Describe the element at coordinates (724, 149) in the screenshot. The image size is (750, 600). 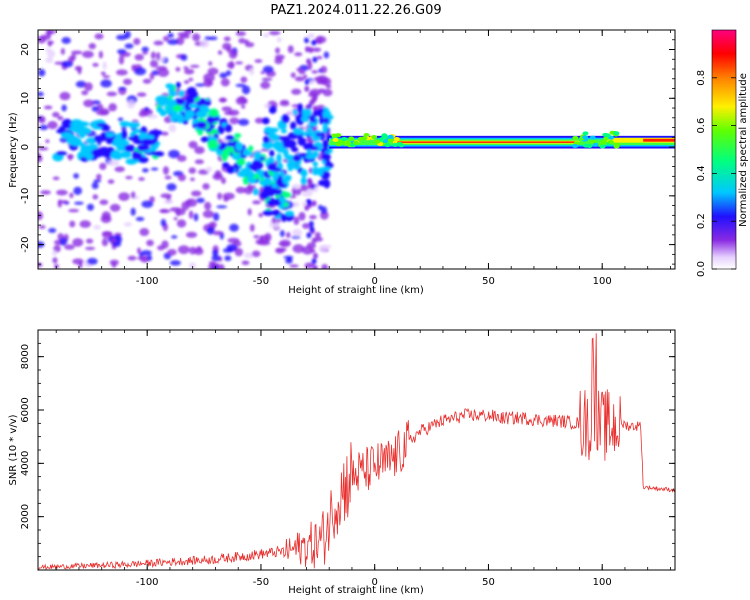
I see `colorbar-frame` at that location.